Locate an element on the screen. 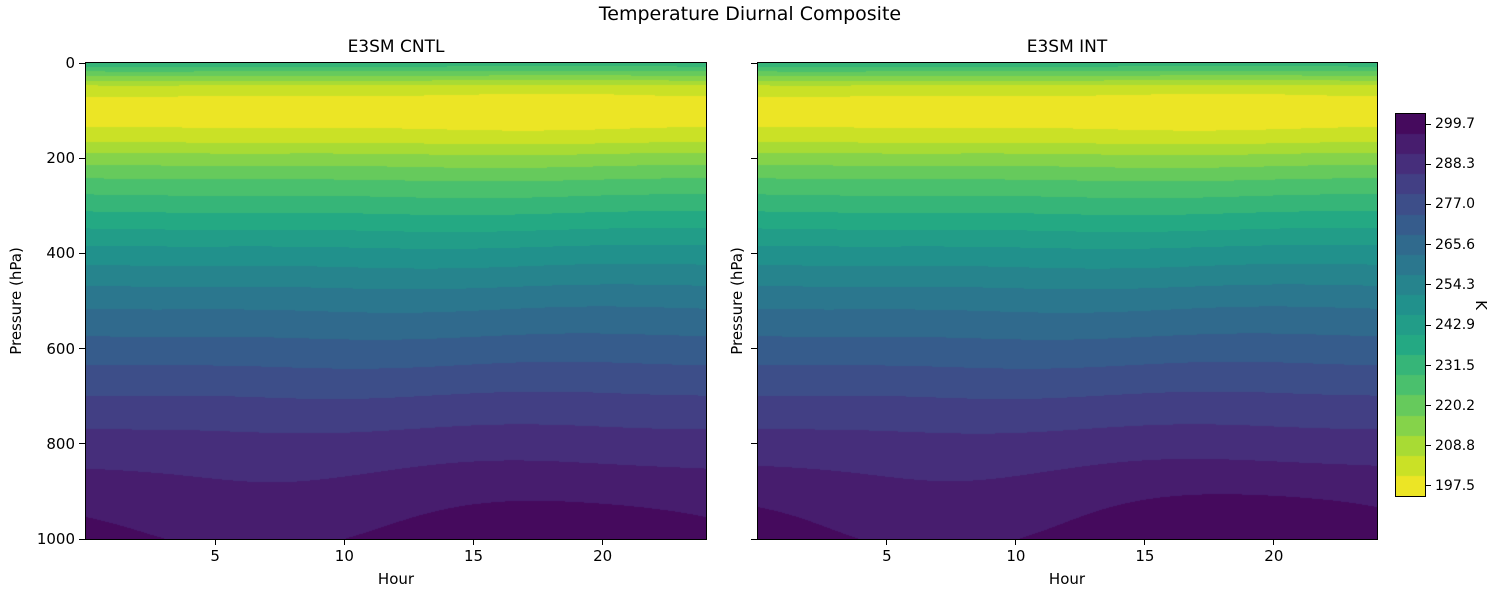 The width and height of the screenshot is (1500, 600). colorbar-tick-label: 242.9 is located at coordinates (1455, 325).